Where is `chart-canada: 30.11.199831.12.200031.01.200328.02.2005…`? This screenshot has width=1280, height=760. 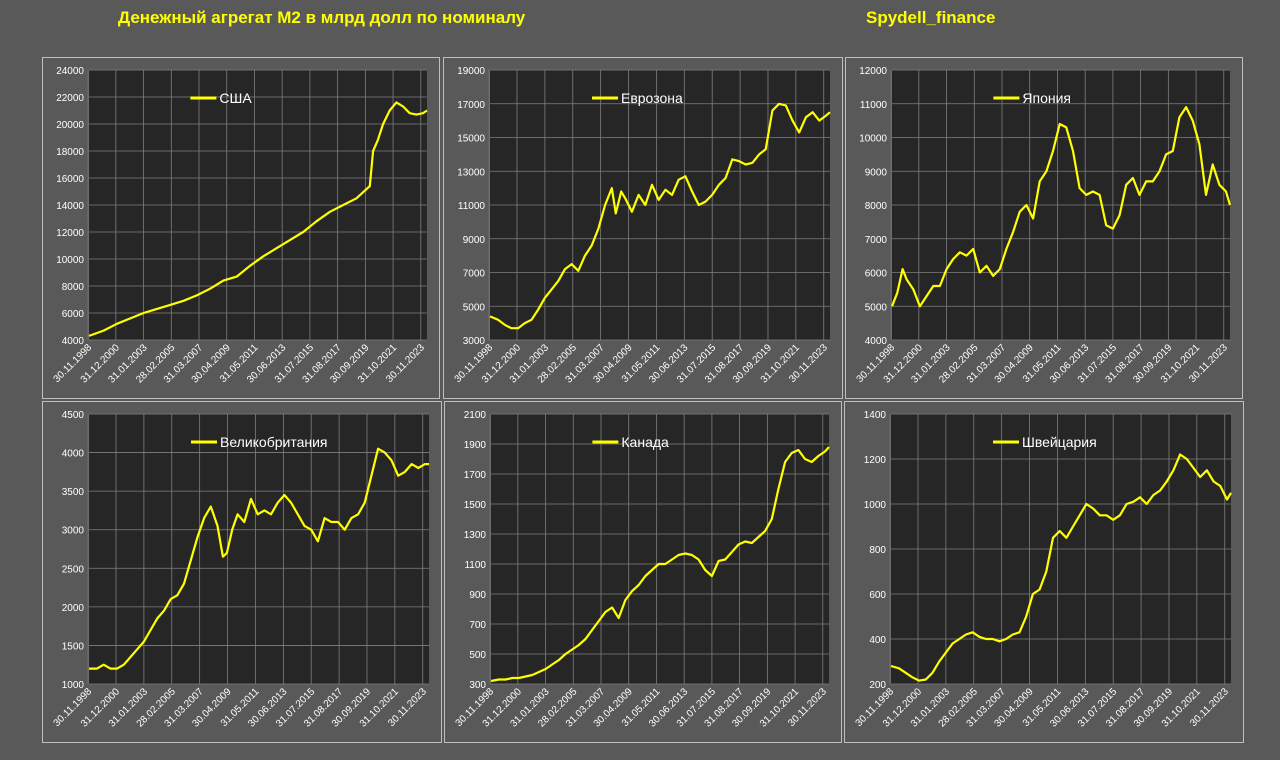
chart-canada: 30.11.199831.12.200031.01.200328.02.2005… is located at coordinates (642, 570).